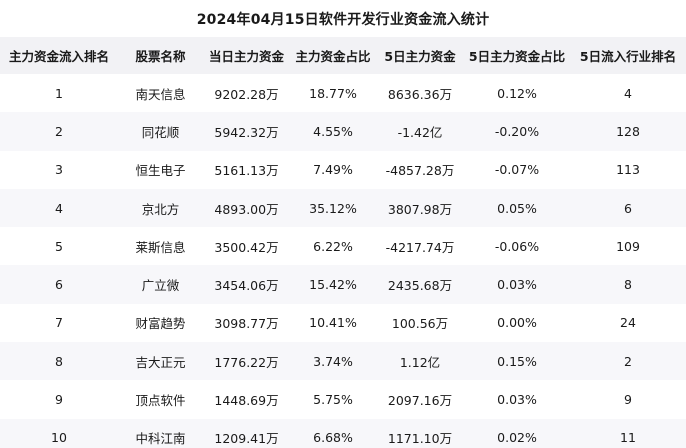  I want to click on table-cell: 6.22%, so click(333, 246).